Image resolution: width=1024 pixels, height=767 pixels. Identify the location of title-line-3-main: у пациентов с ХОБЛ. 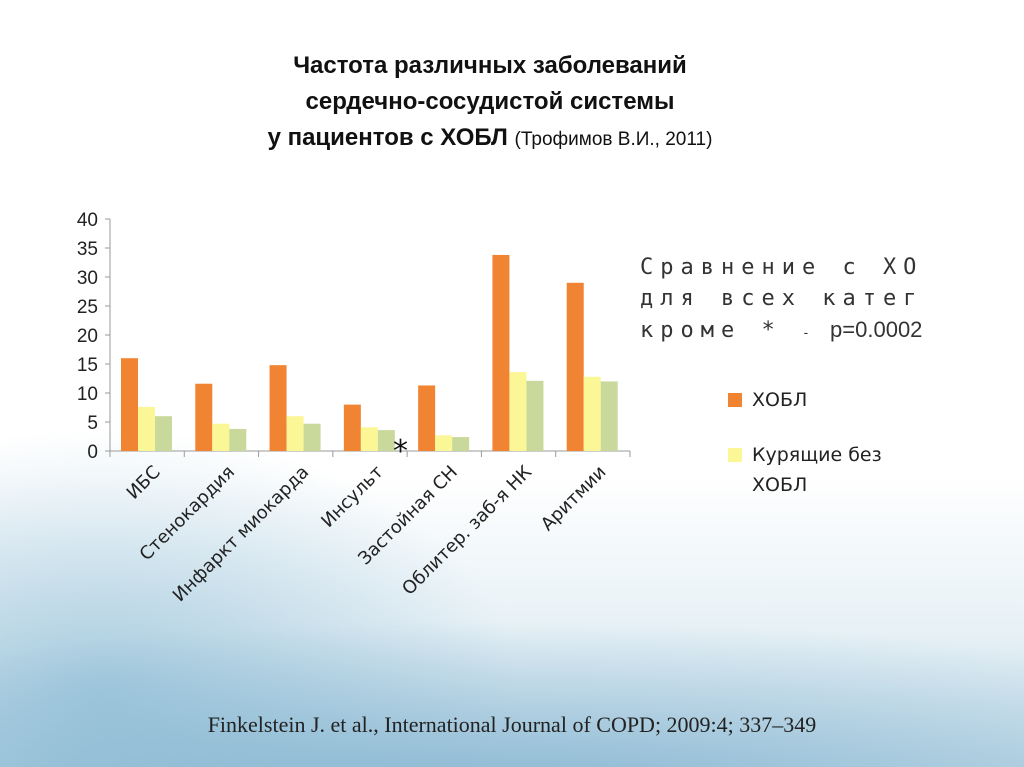
(387, 137).